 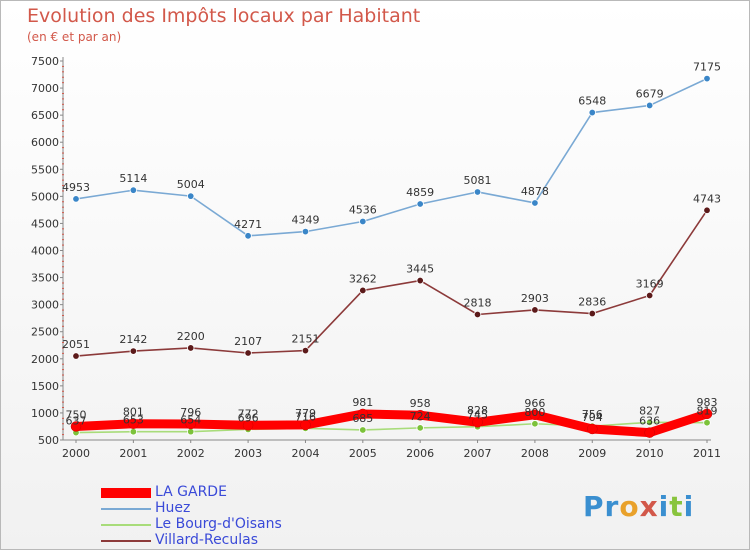 I want to click on y-tick-label: 6500, so click(x=45, y=115).